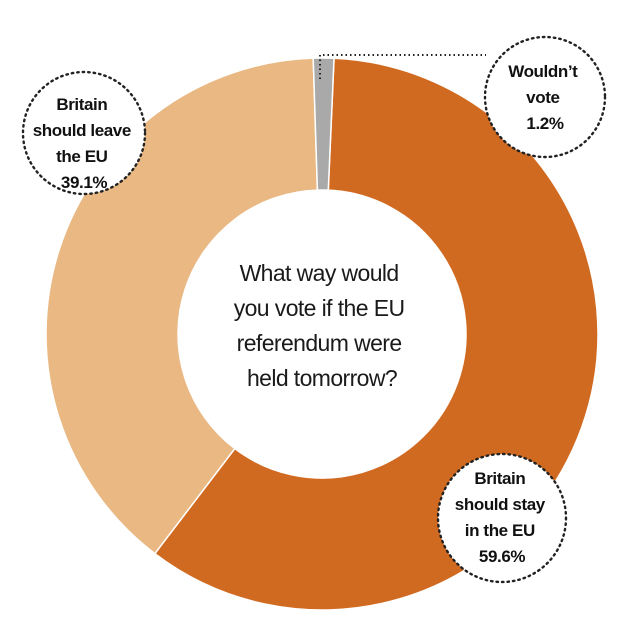 The height and width of the screenshot is (625, 638). I want to click on callout-wouldnt-vote-line-2: vote, so click(542, 97).